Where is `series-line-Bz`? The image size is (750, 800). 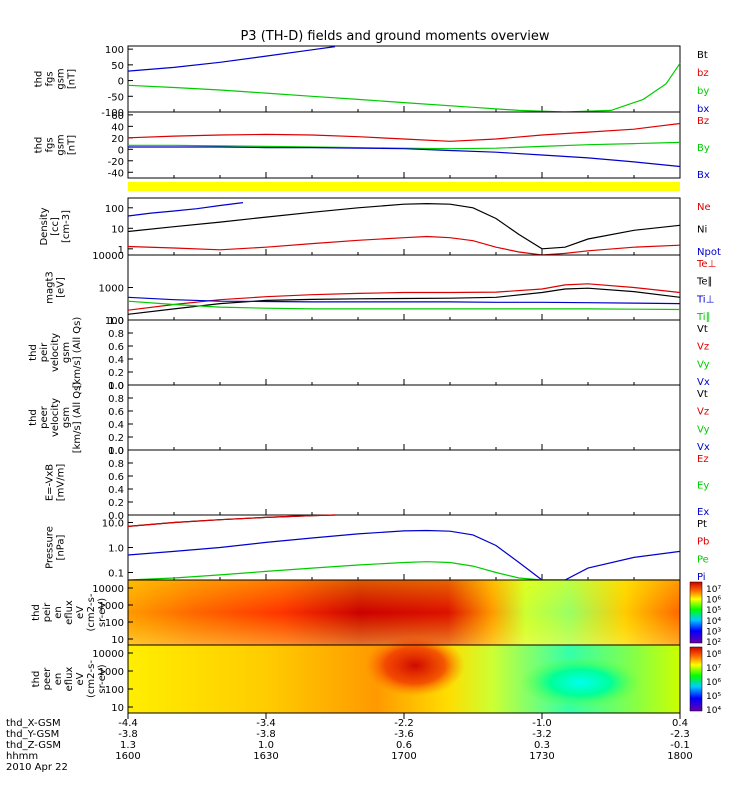
series-line-Bz is located at coordinates (404, 132).